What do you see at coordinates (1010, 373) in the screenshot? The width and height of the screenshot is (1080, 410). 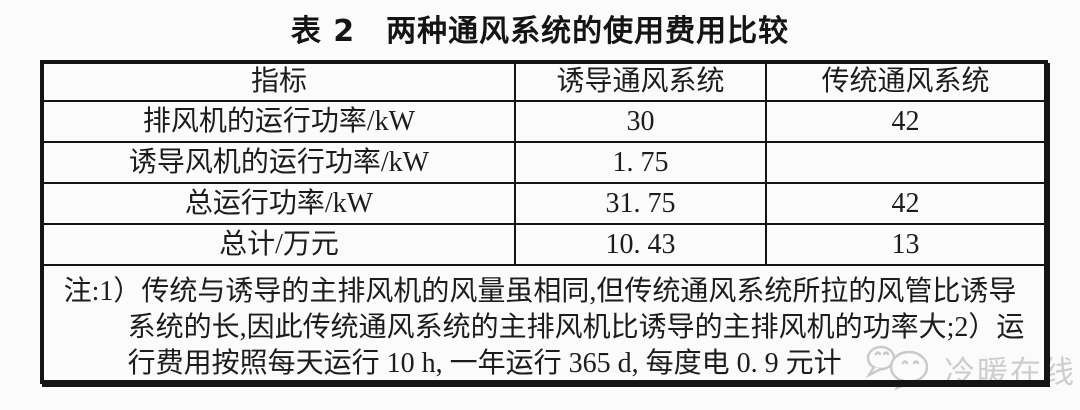 I see `watermark-label: 冷暖在线` at bounding box center [1010, 373].